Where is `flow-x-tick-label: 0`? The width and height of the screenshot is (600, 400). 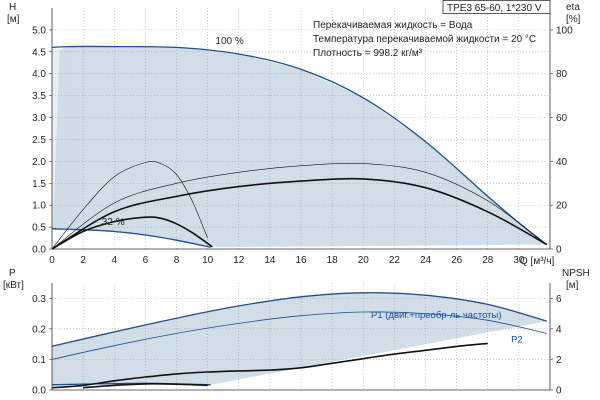 flow-x-tick-label: 0 is located at coordinates (52, 260).